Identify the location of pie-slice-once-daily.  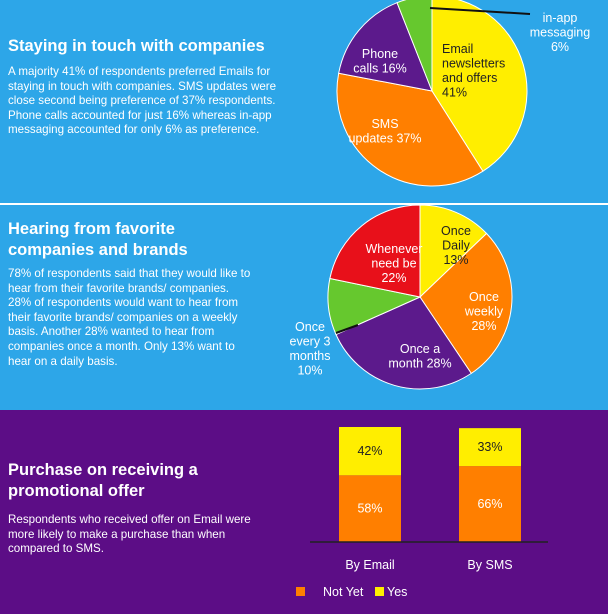
(453, 252).